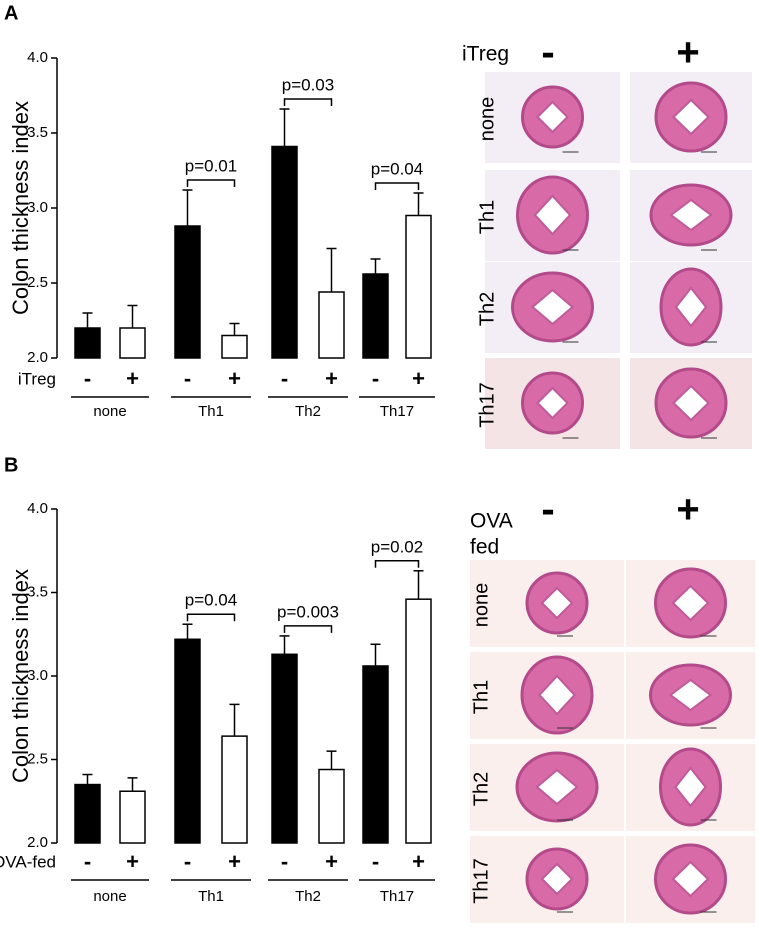  What do you see at coordinates (491, 521) in the screenshot?
I see `histology-header: OVA` at bounding box center [491, 521].